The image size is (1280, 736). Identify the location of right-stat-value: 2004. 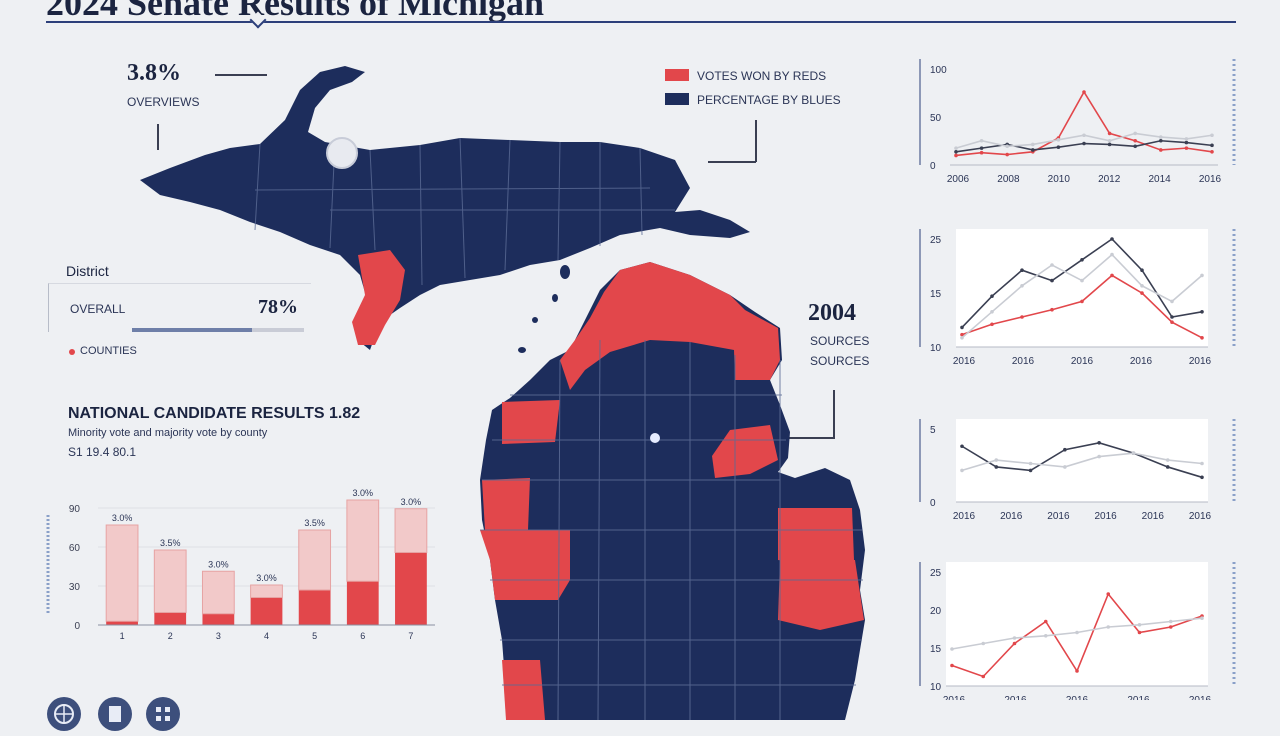
(832, 313).